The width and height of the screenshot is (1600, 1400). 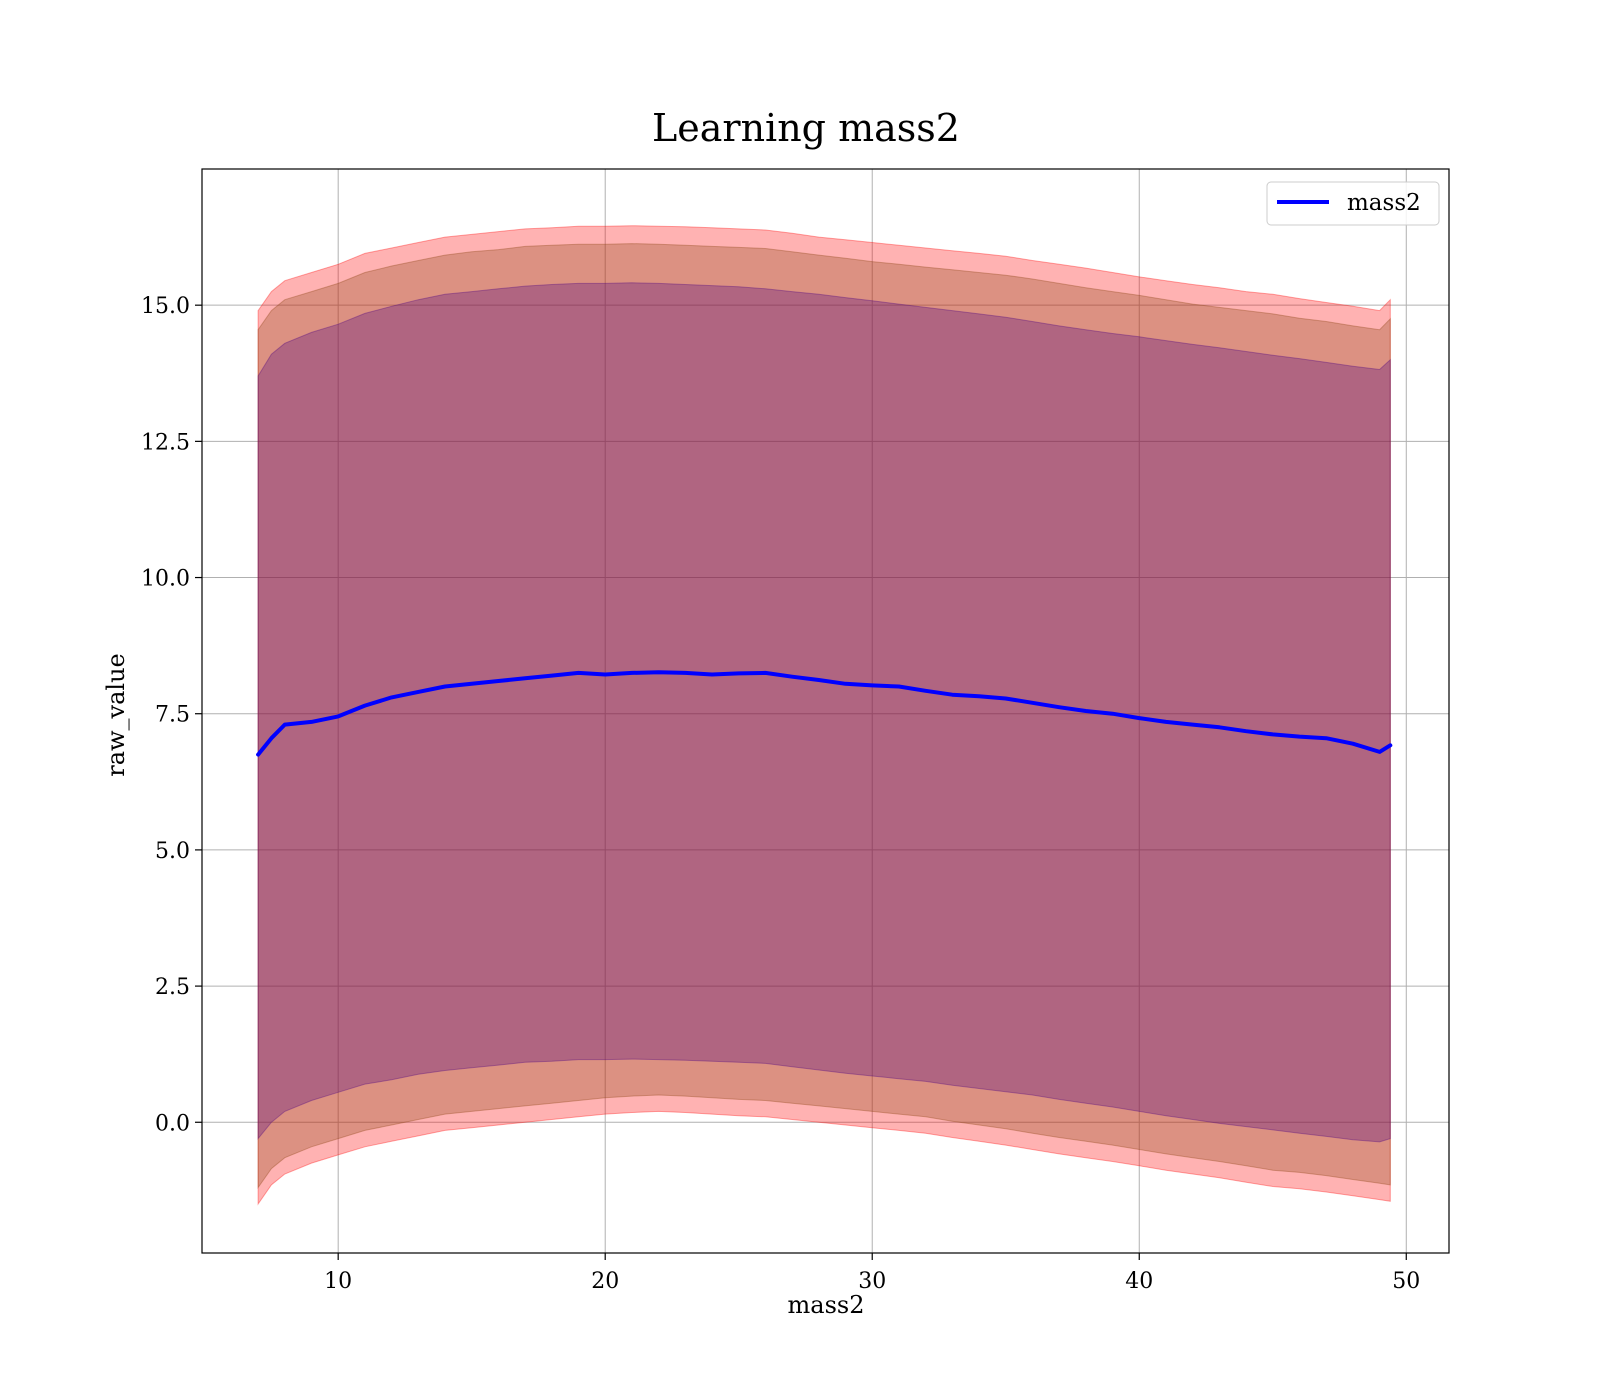 What do you see at coordinates (172, 987) in the screenshot?
I see `y-tick-label-1: 2.5` at bounding box center [172, 987].